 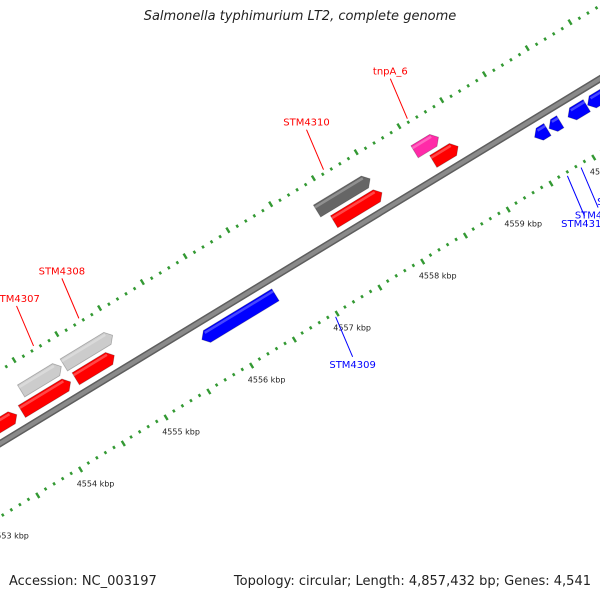 I want to click on scale-label: 4560 kbp, so click(x=595, y=171).